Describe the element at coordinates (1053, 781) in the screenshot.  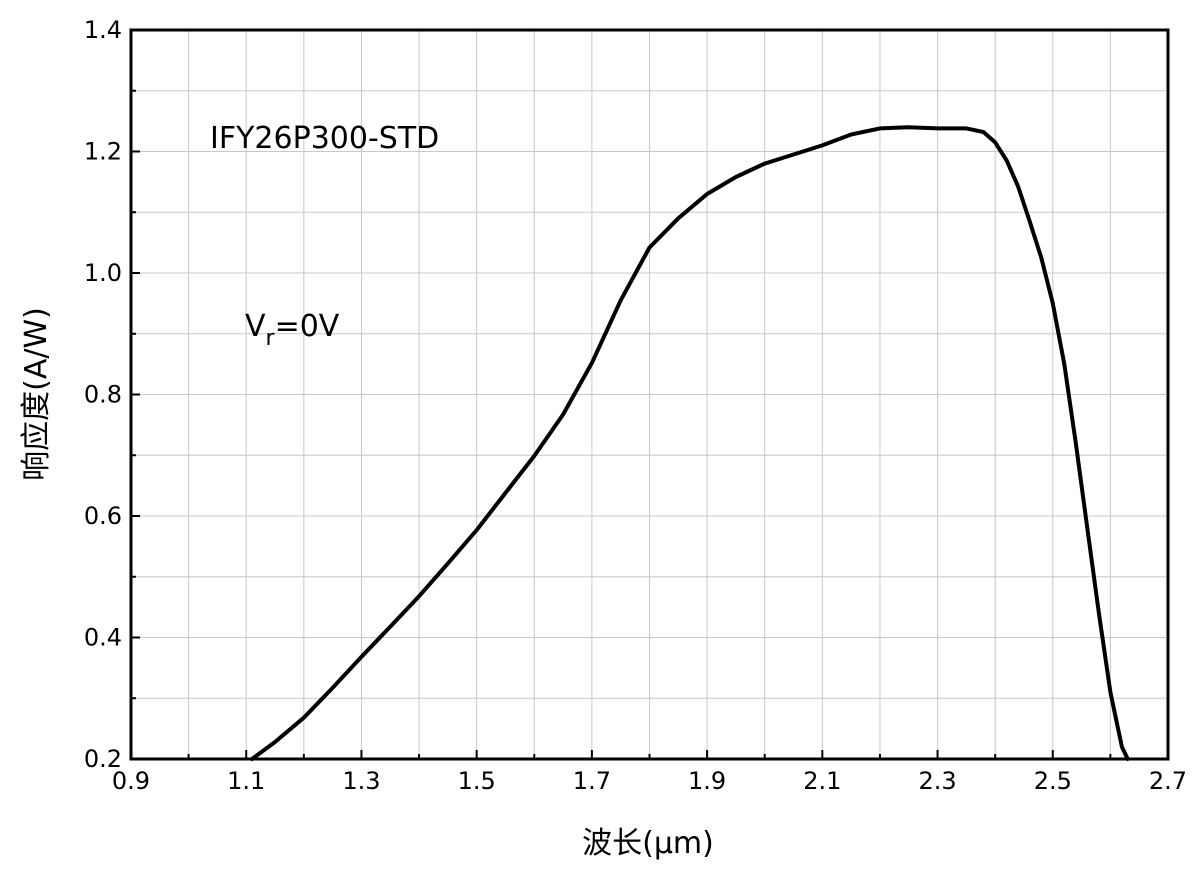
I see `x-tick-label: 2.5` at that location.